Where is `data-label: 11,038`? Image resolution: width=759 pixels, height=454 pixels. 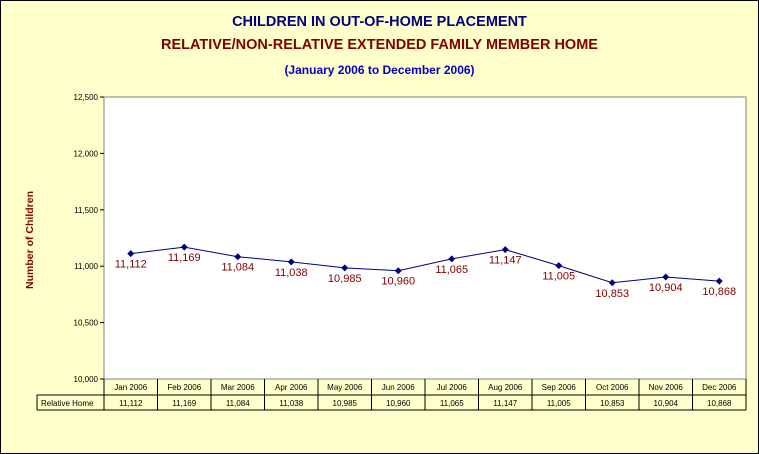
data-label: 11,038 is located at coordinates (291, 273).